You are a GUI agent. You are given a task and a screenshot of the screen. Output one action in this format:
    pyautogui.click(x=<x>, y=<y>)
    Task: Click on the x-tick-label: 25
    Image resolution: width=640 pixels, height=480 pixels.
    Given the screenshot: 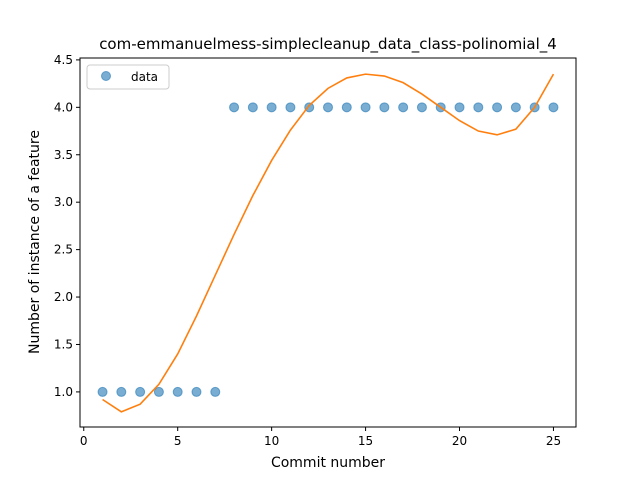 What is the action you would take?
    pyautogui.click(x=553, y=441)
    